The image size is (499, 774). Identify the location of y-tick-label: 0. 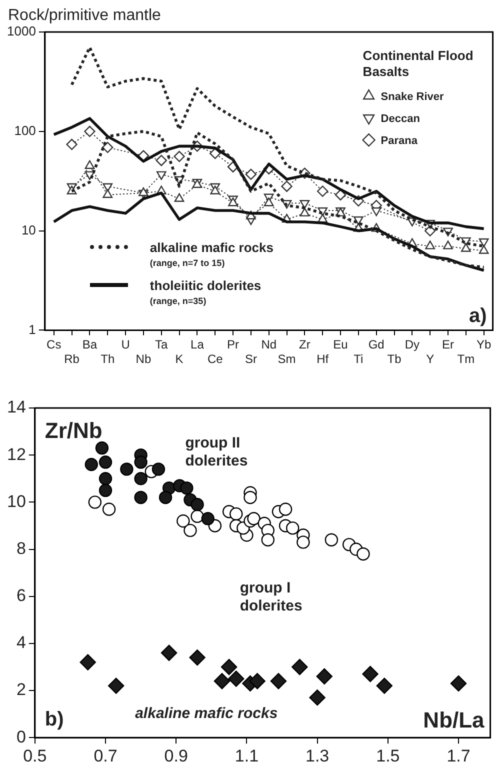
(21, 736).